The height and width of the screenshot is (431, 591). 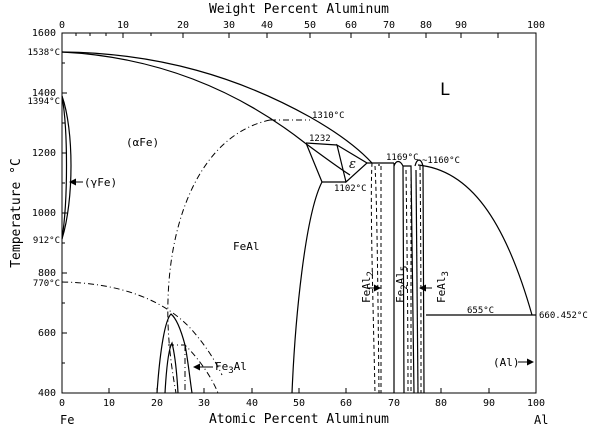 I want to click on al-liquidus, so click(x=475, y=240).